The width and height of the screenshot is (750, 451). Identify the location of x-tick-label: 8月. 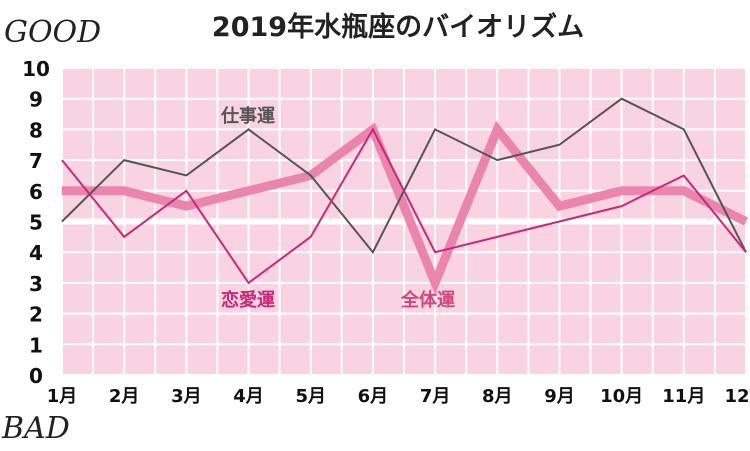
(497, 396).